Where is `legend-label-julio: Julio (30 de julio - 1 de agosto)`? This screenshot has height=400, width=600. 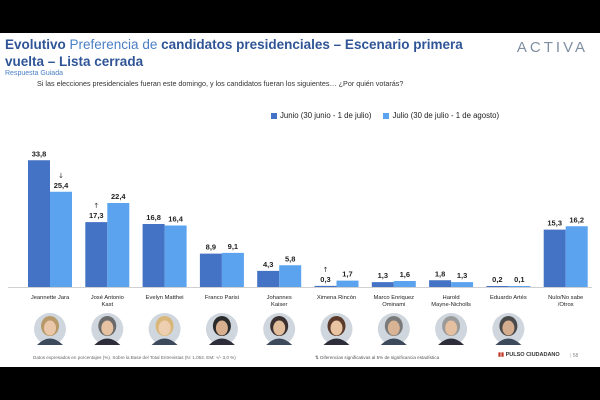
legend-label-julio: Julio (30 de julio - 1 de agosto) is located at coordinates (446, 115).